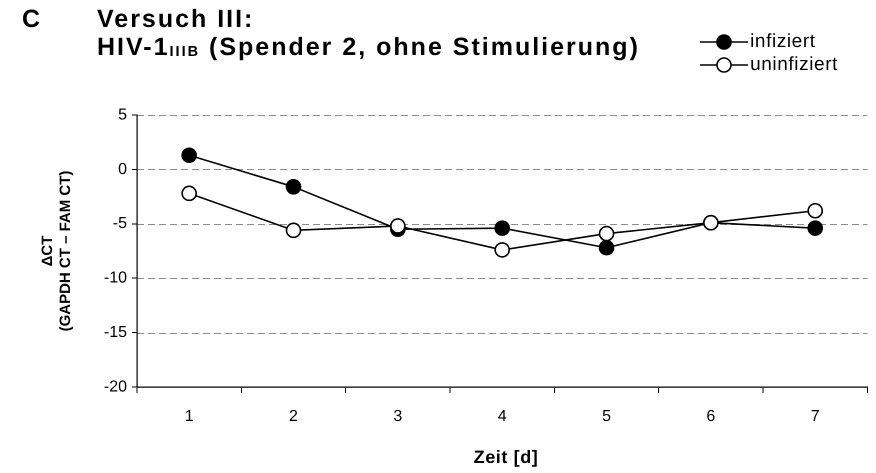 The image size is (876, 473). What do you see at coordinates (31, 19) in the screenshot?
I see `text: C` at bounding box center [31, 19].